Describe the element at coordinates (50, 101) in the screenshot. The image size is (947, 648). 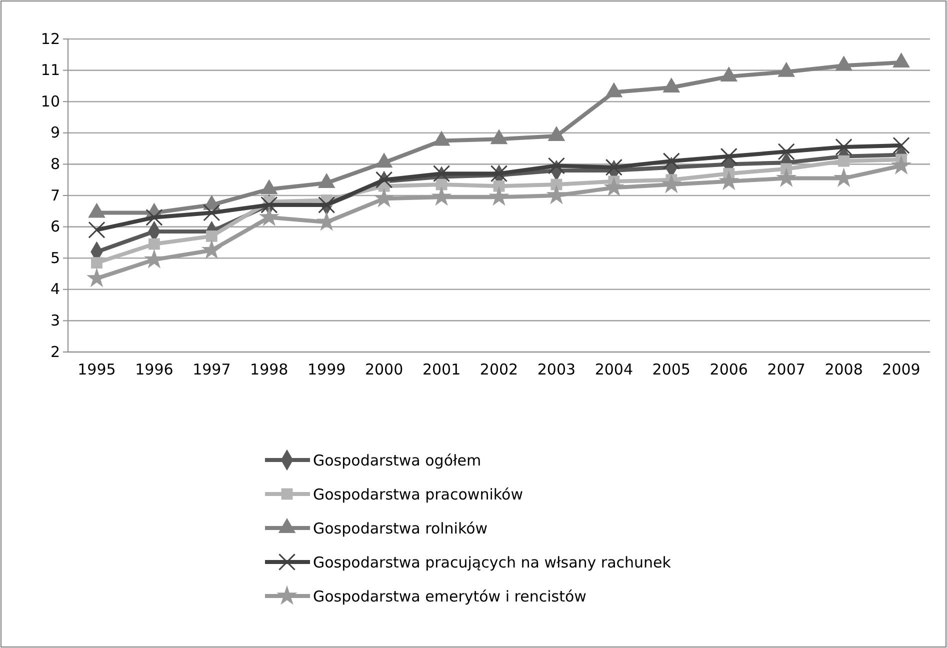
I see `y-tick-label: 10` at that location.